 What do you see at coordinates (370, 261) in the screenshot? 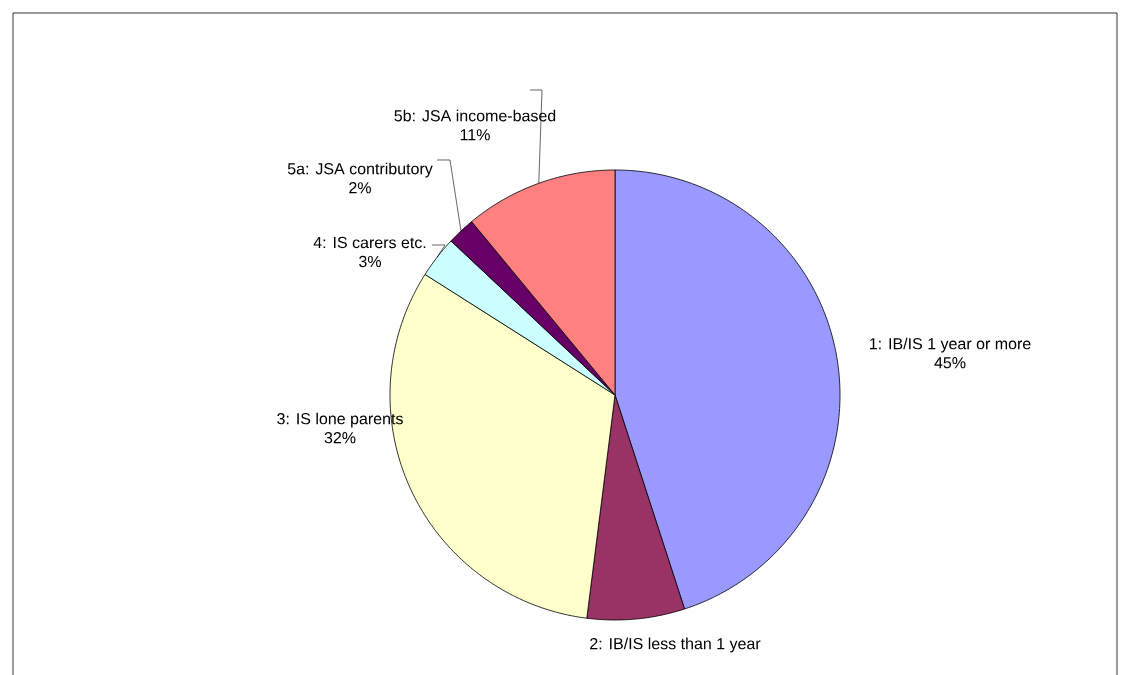
I see `data-label: 3%` at bounding box center [370, 261].